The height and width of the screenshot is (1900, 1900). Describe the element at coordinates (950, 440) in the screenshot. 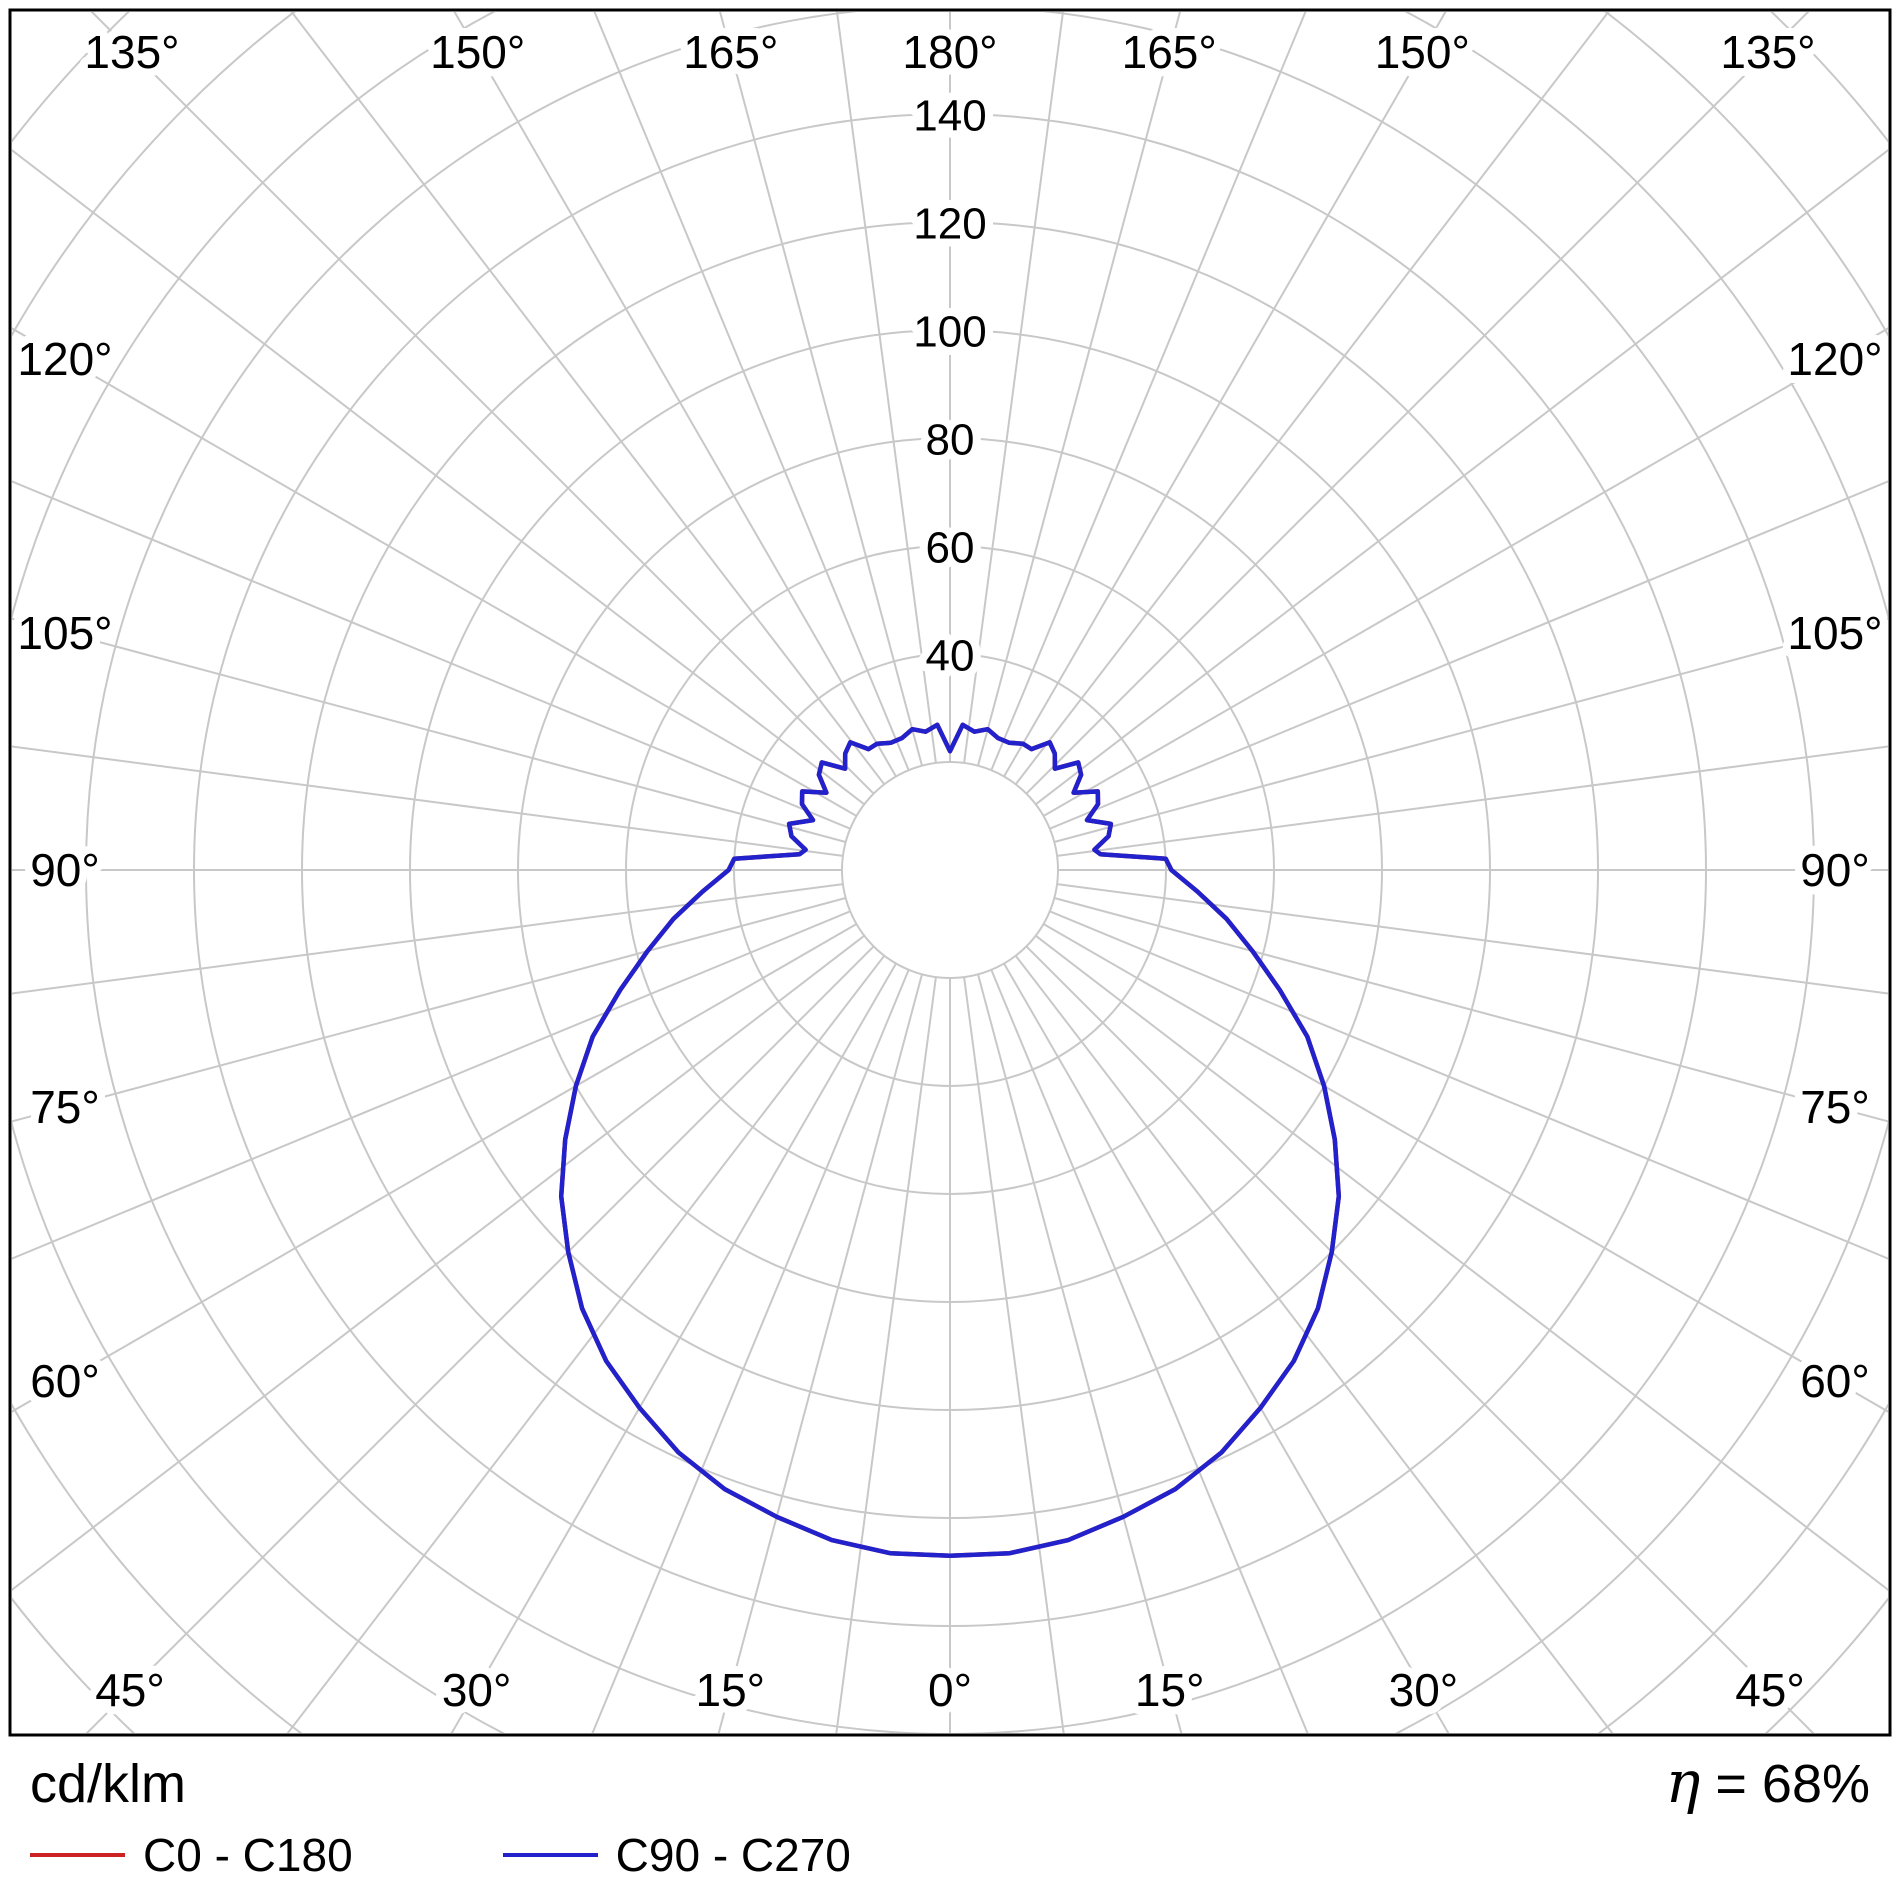

I see `radial-tick-label: 80` at that location.